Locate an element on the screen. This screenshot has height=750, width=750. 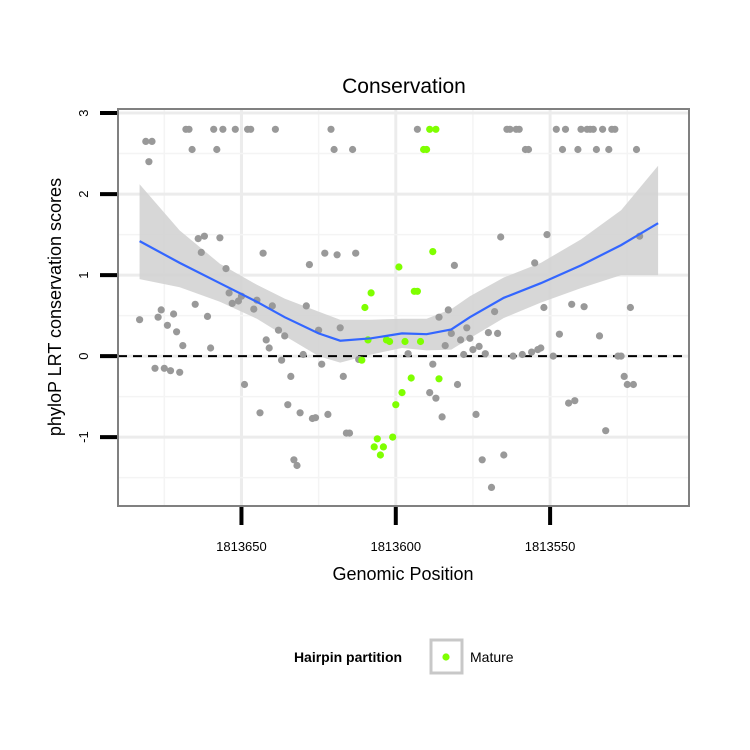
x-axis: 1813650 1813600 1813550 is located at coordinates (395, 530).